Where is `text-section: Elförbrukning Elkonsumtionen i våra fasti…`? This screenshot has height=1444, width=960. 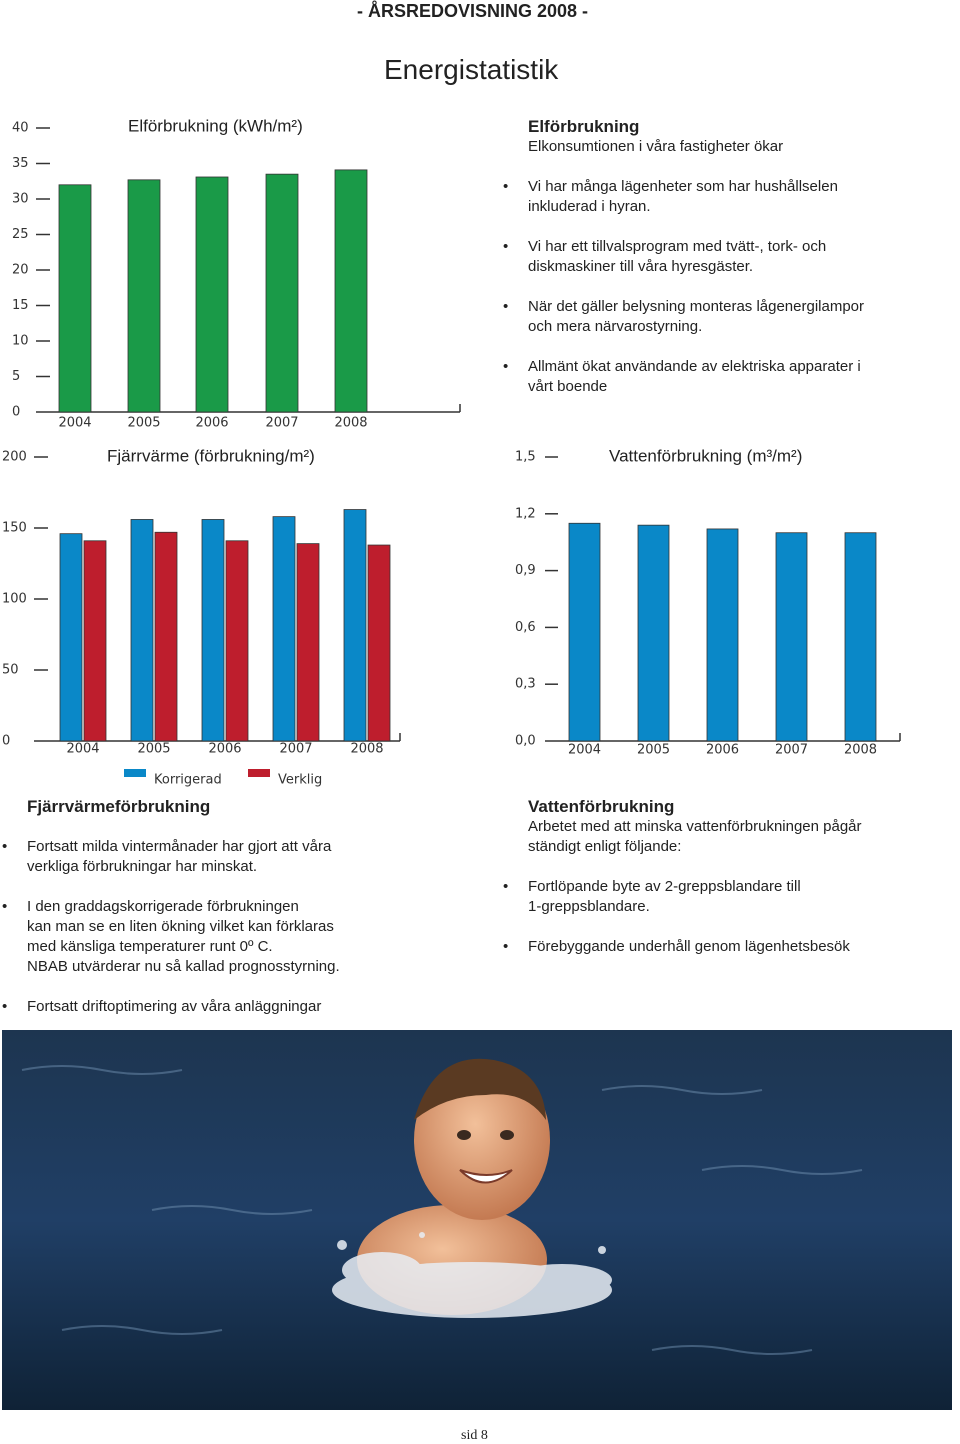 text-section: Elförbrukning Elkonsumtionen i våra fasti… is located at coordinates (725, 257).